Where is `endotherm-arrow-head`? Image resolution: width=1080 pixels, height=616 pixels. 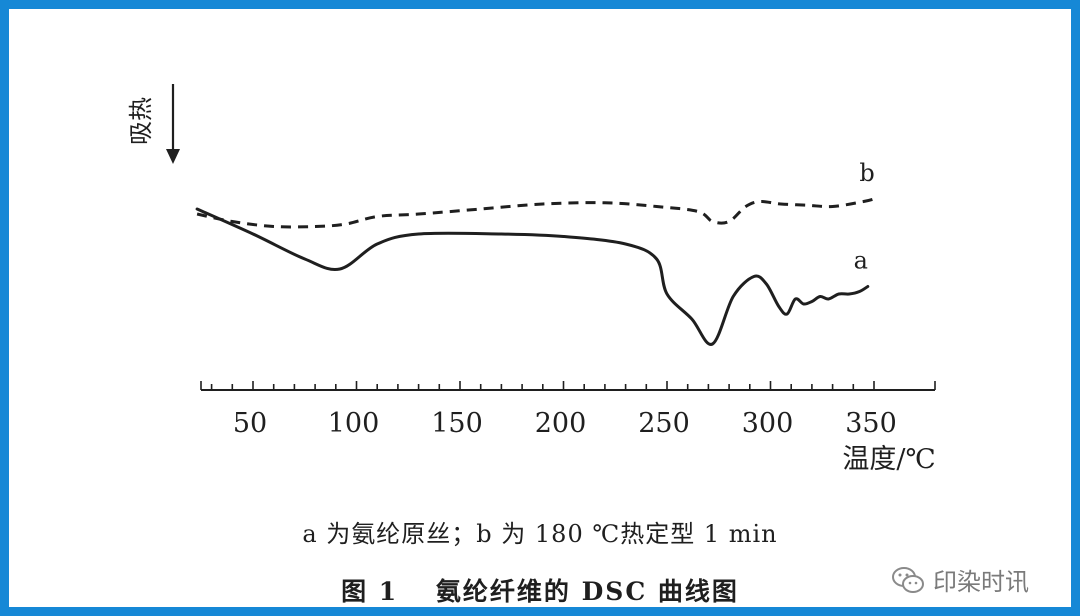
endotherm-arrow-head is located at coordinates (173, 156).